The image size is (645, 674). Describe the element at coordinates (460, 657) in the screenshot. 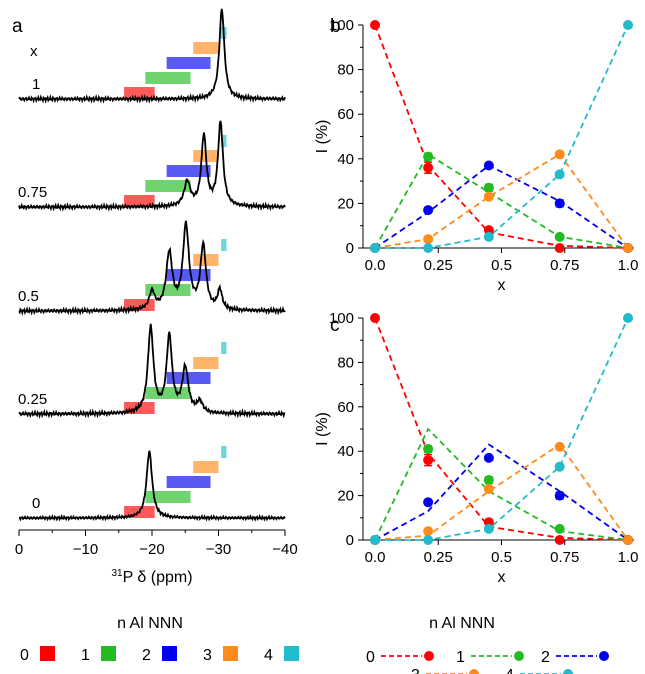

I see `legend-right-label-1: 1` at that location.